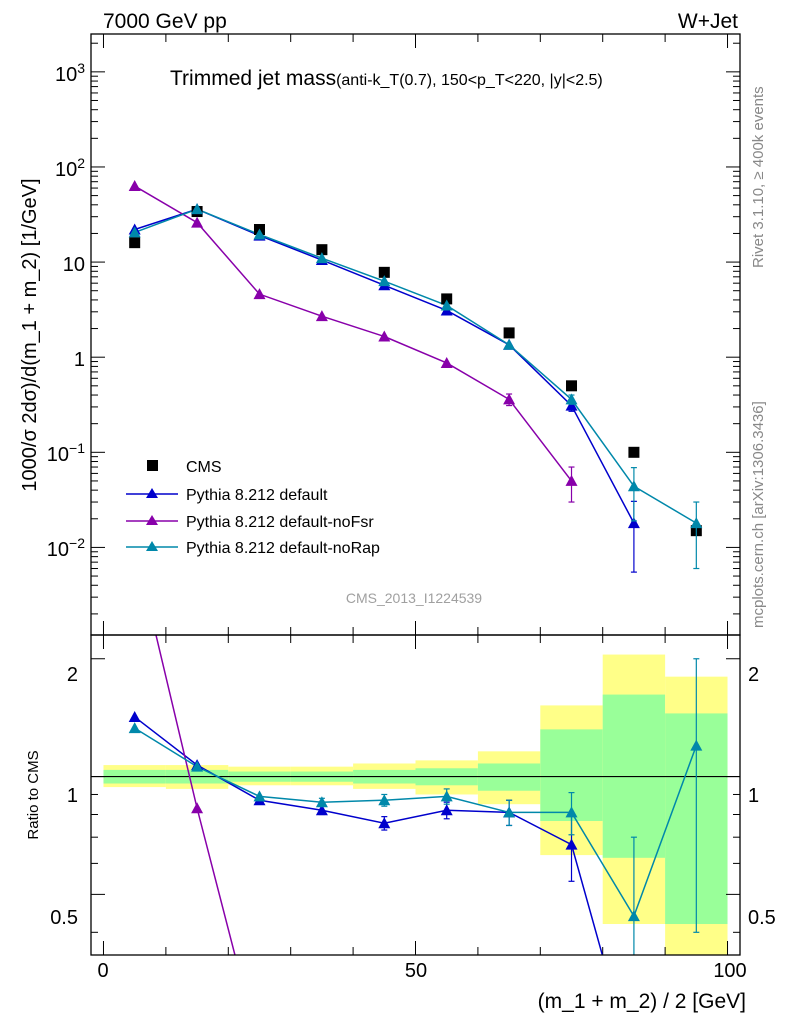  What do you see at coordinates (70, 168) in the screenshot?
I see `ytick-label-1e2: 10²` at bounding box center [70, 168].